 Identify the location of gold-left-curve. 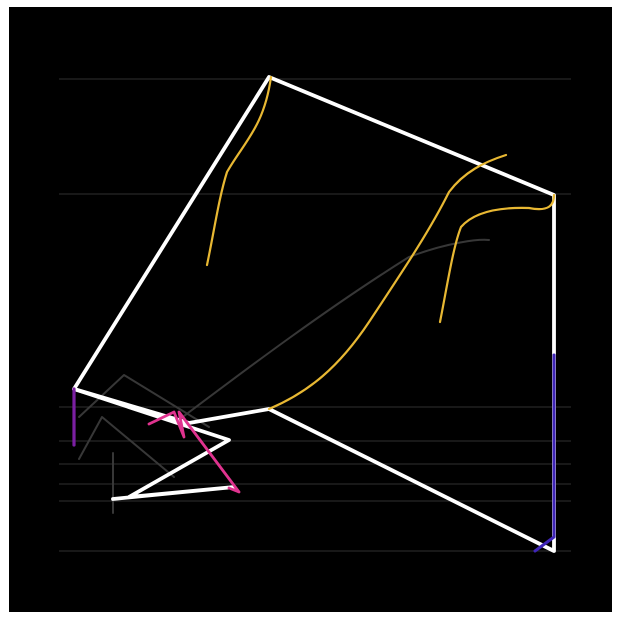
(239, 171).